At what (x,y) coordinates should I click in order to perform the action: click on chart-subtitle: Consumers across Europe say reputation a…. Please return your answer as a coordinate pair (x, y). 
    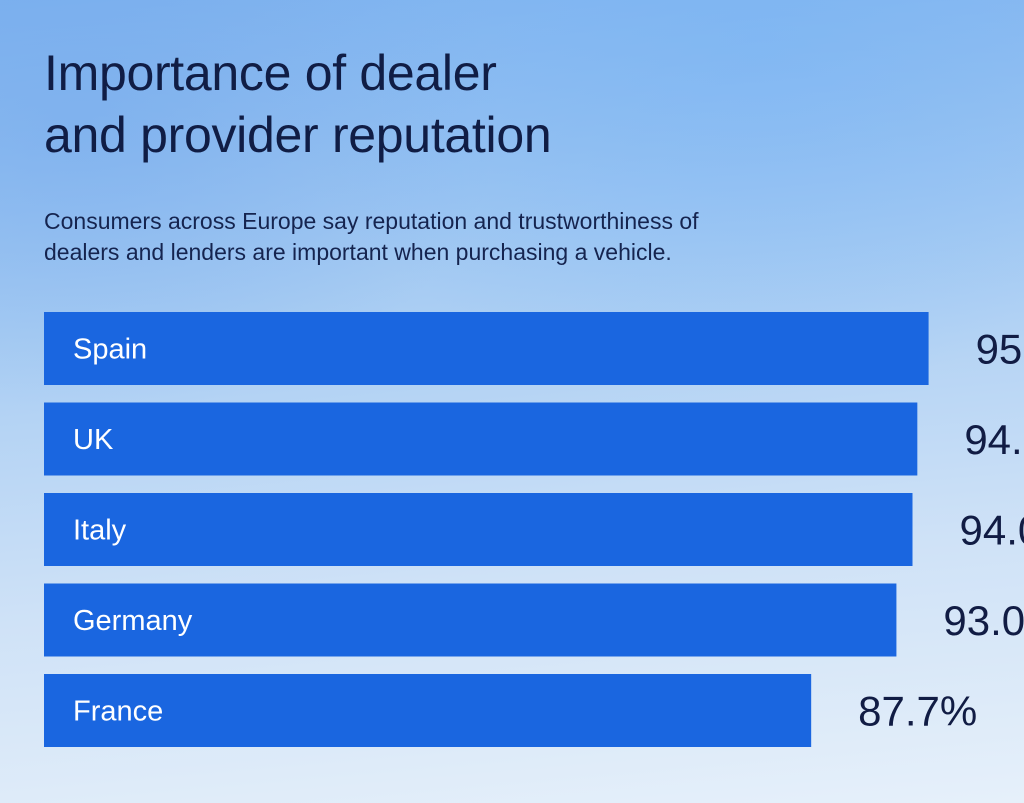
    Looking at the image, I should click on (494, 237).